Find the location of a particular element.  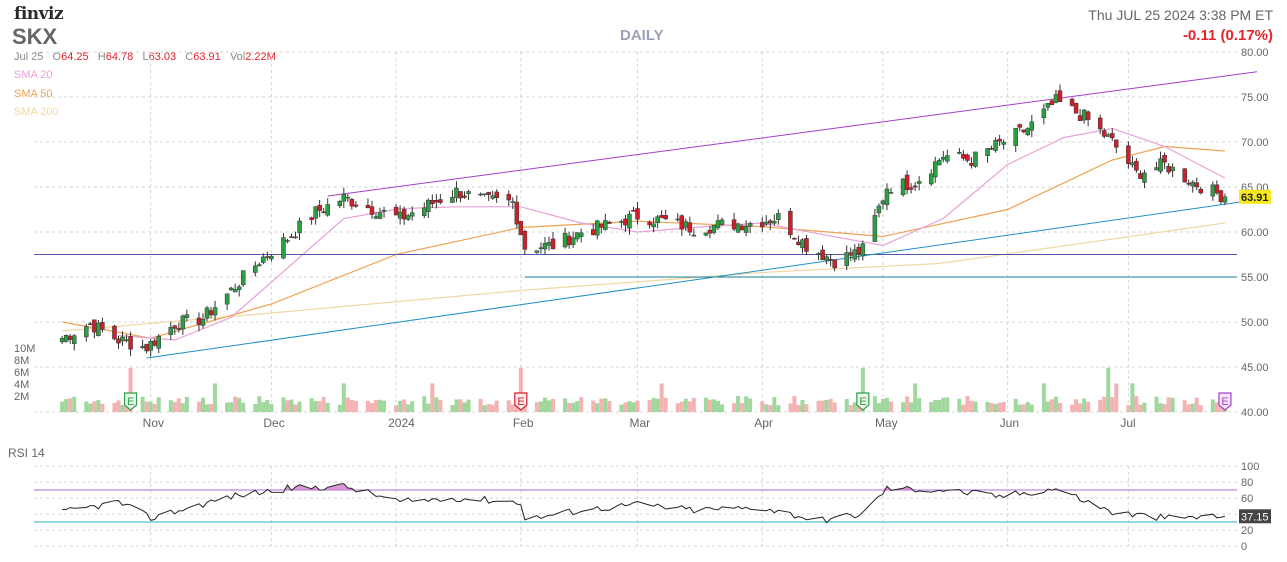

rsi-line is located at coordinates (644, 503).